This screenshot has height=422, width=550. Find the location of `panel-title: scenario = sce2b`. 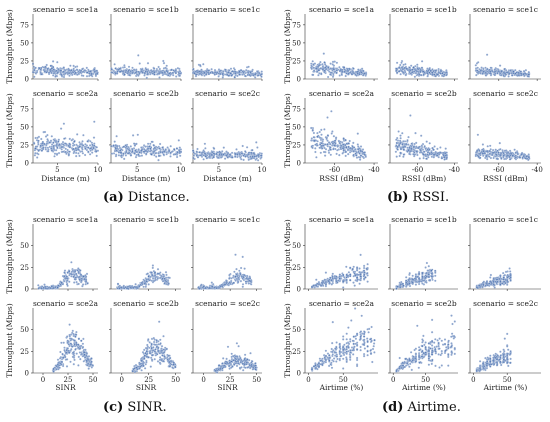

panel-title: scenario = sce2b is located at coordinates (146, 303).